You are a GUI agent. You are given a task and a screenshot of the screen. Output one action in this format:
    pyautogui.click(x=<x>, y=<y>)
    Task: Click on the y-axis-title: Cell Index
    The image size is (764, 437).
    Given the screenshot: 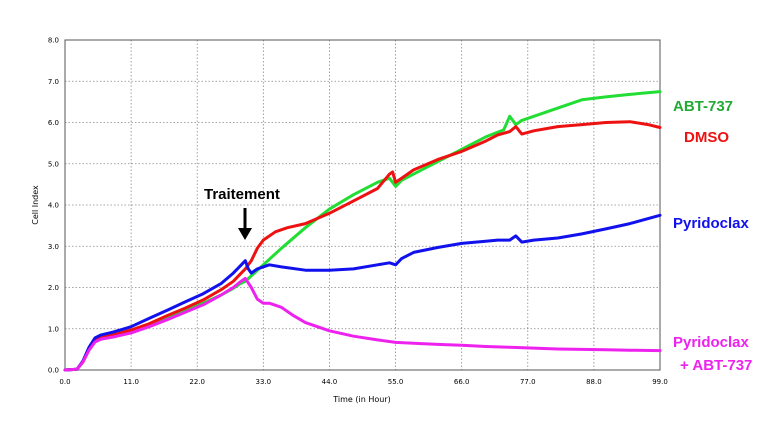 What is the action you would take?
    pyautogui.click(x=35, y=205)
    